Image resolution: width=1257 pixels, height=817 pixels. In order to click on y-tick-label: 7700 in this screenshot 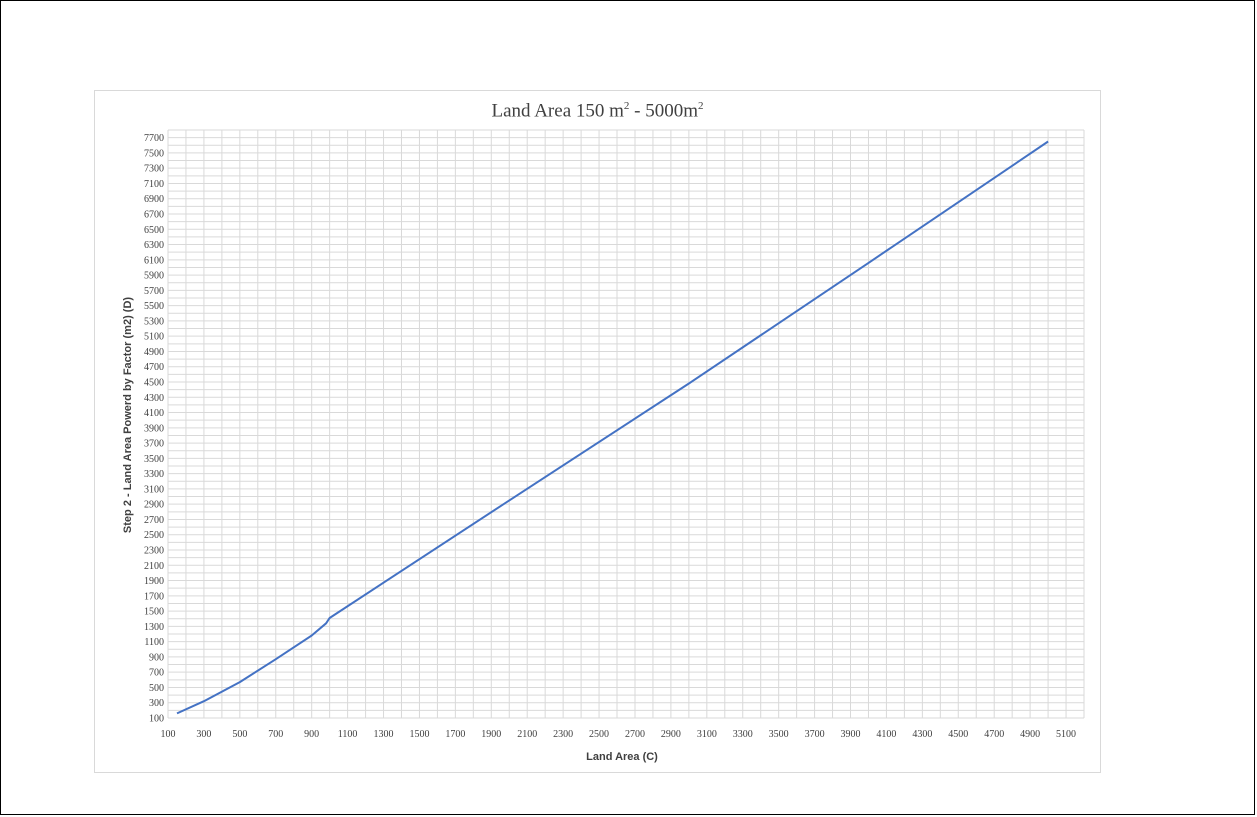, I will do `click(154, 138)`.